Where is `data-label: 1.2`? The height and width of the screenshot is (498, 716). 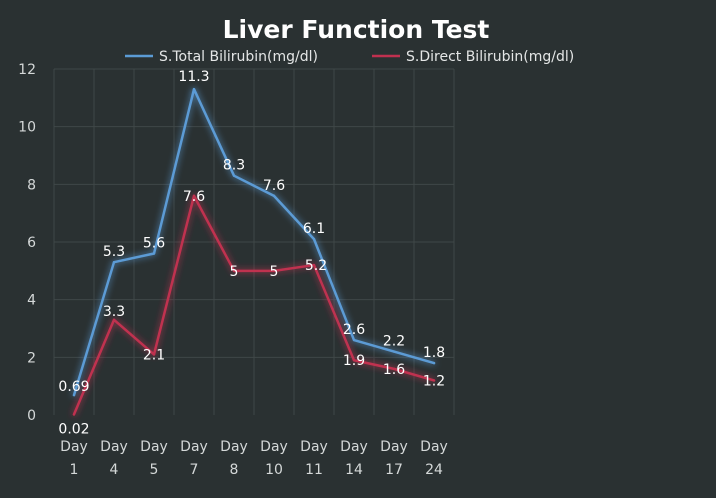
data-label: 1.2 is located at coordinates (434, 381).